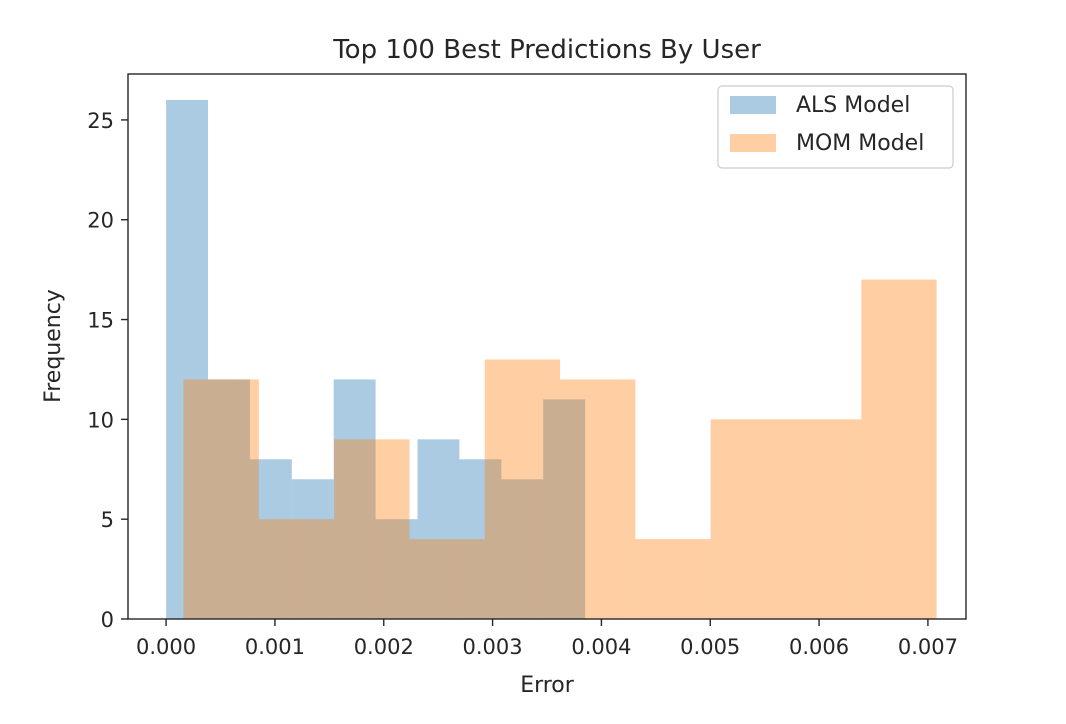  Describe the element at coordinates (853, 105) in the screenshot. I see `legend-label: ALS Model` at that location.